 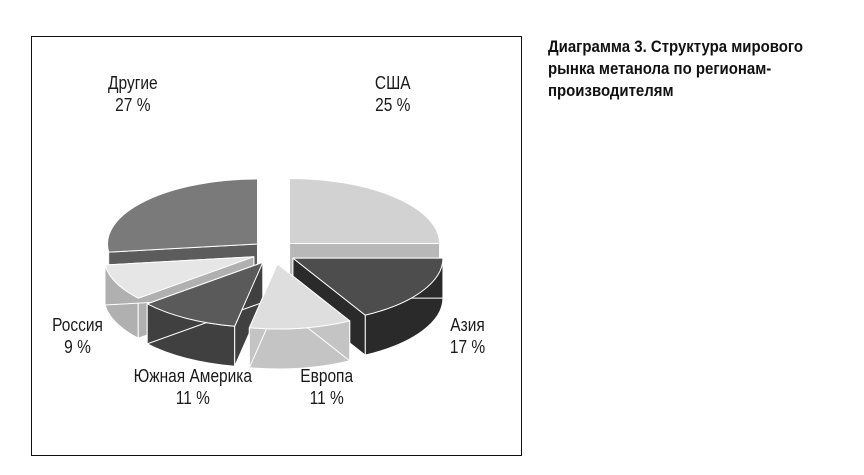 I want to click on slice-европа-group, so click(x=299, y=316).